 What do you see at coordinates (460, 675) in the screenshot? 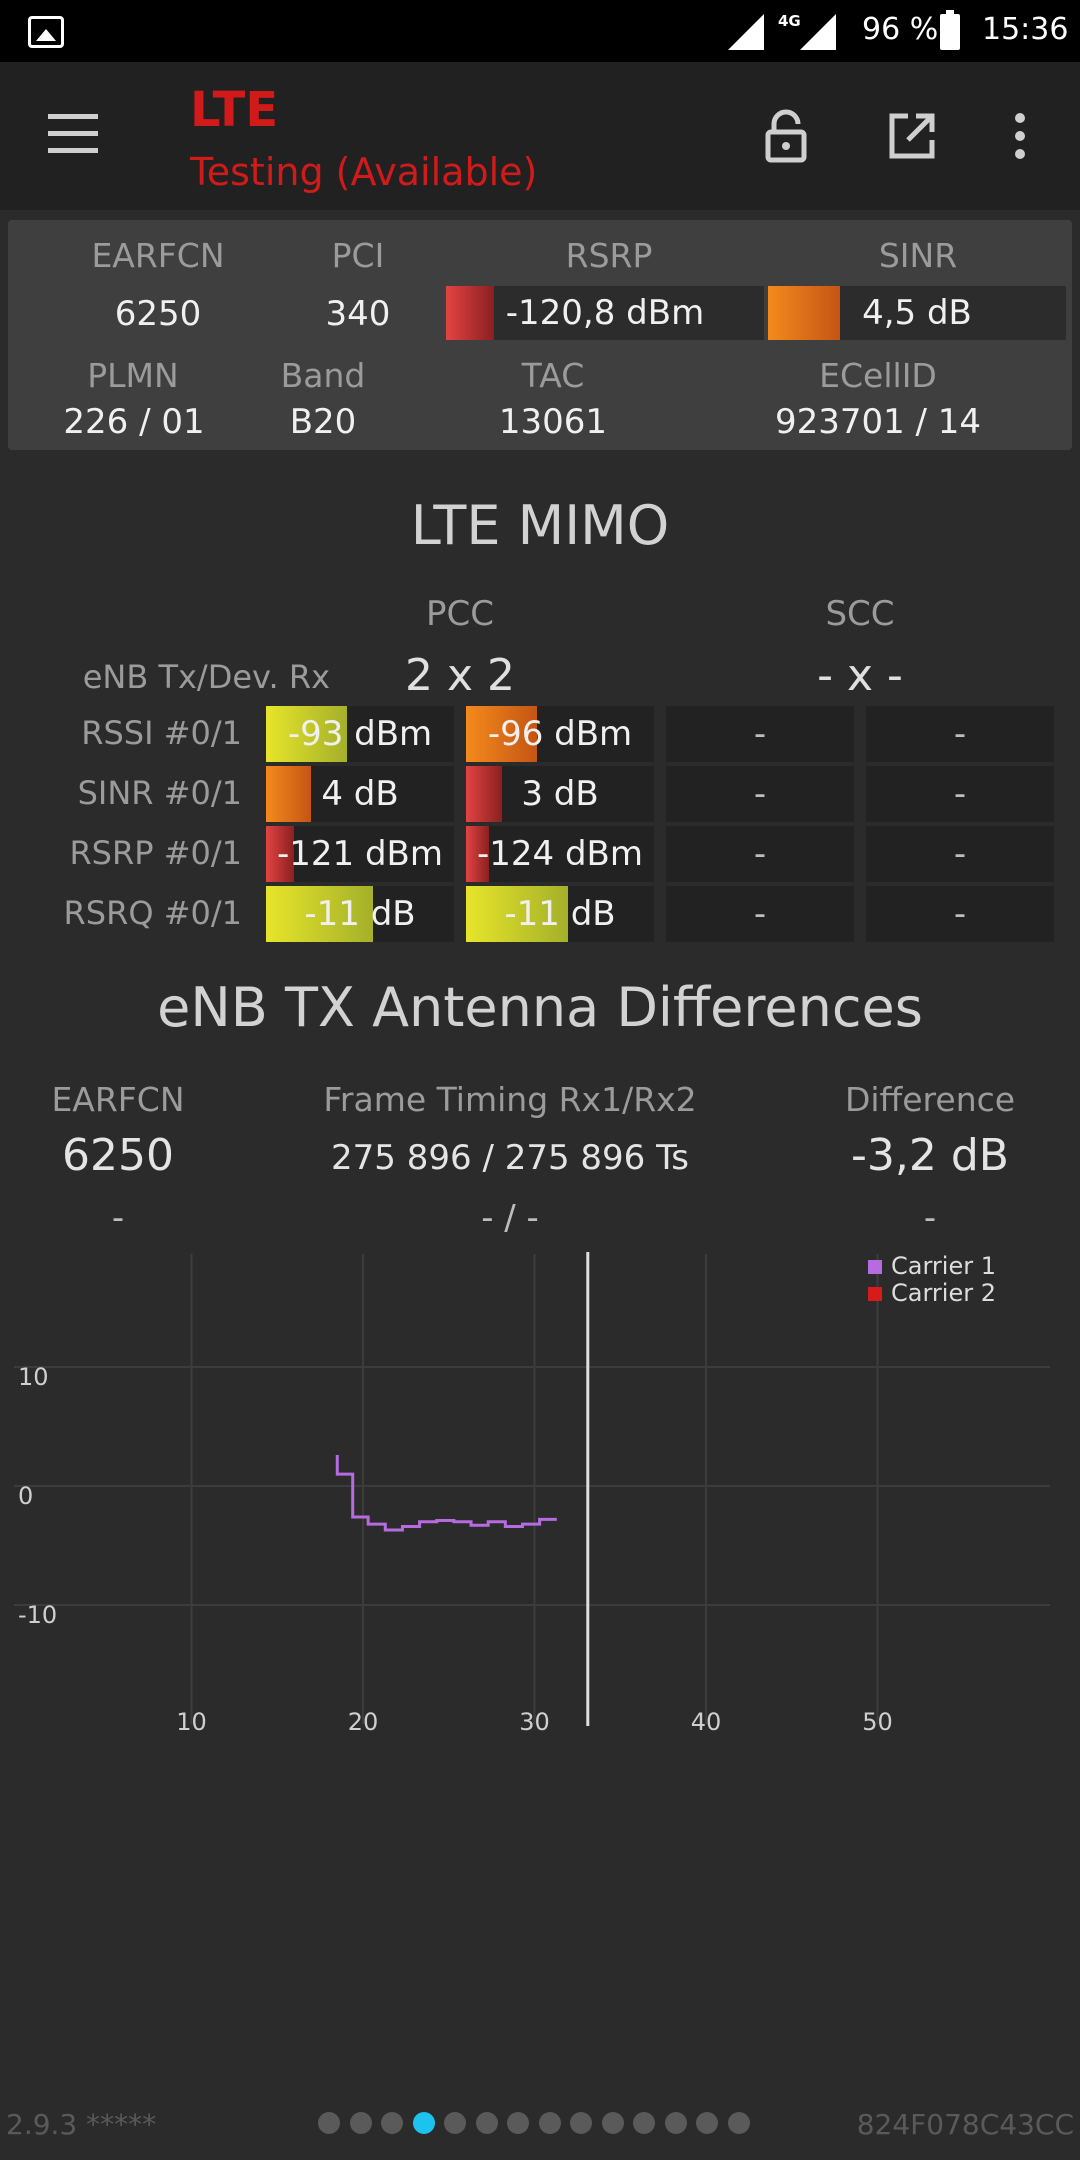
I see `pcc-mimo-config: 2 x 2` at bounding box center [460, 675].